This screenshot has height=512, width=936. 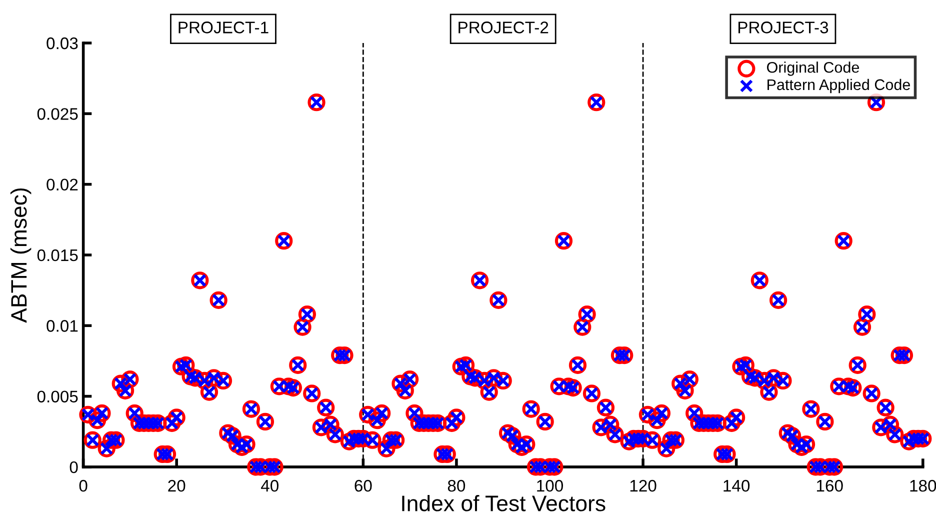 What do you see at coordinates (57, 396) in the screenshot?
I see `y-tick-label: 0.005` at bounding box center [57, 396].